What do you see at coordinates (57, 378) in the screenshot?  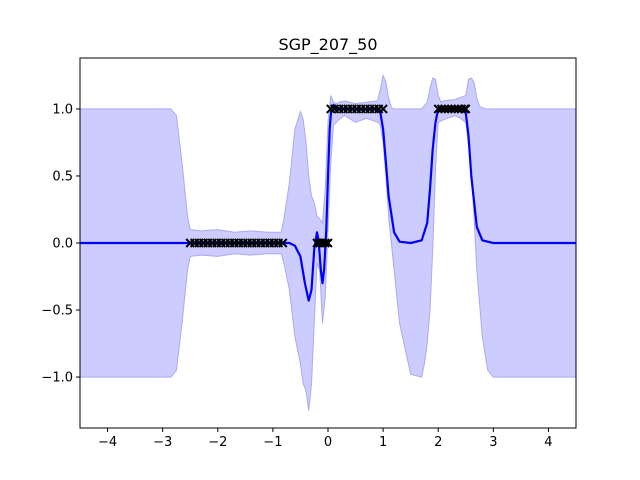 I see `y-tick-label: −1.0` at bounding box center [57, 378].